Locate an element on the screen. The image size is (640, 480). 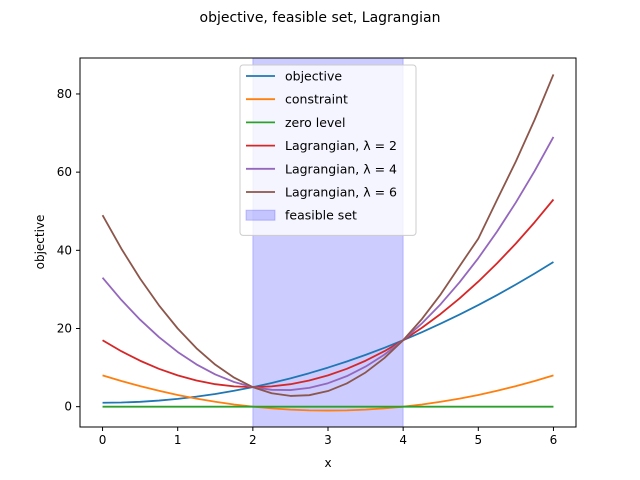
x-tick-label: 1 is located at coordinates (178, 440).